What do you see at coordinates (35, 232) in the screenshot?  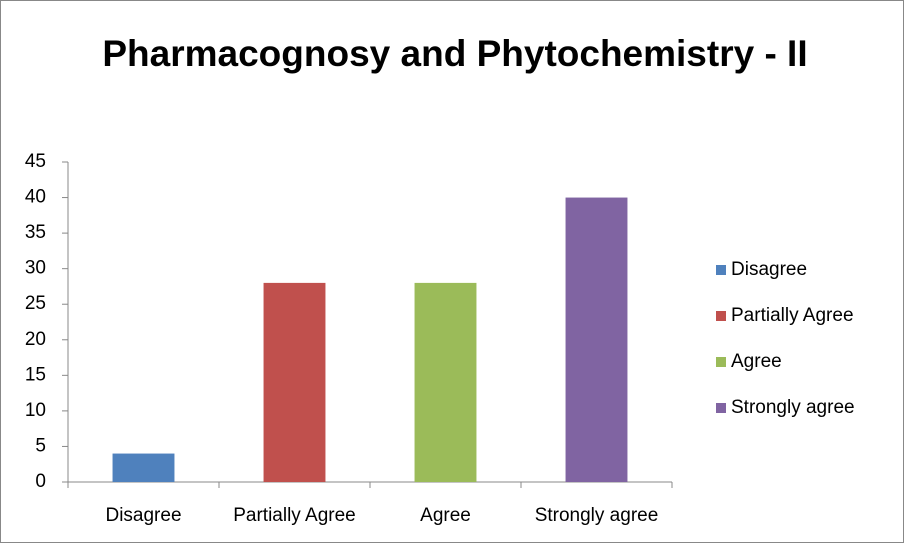 I see `y-tick-label: 35` at bounding box center [35, 232].